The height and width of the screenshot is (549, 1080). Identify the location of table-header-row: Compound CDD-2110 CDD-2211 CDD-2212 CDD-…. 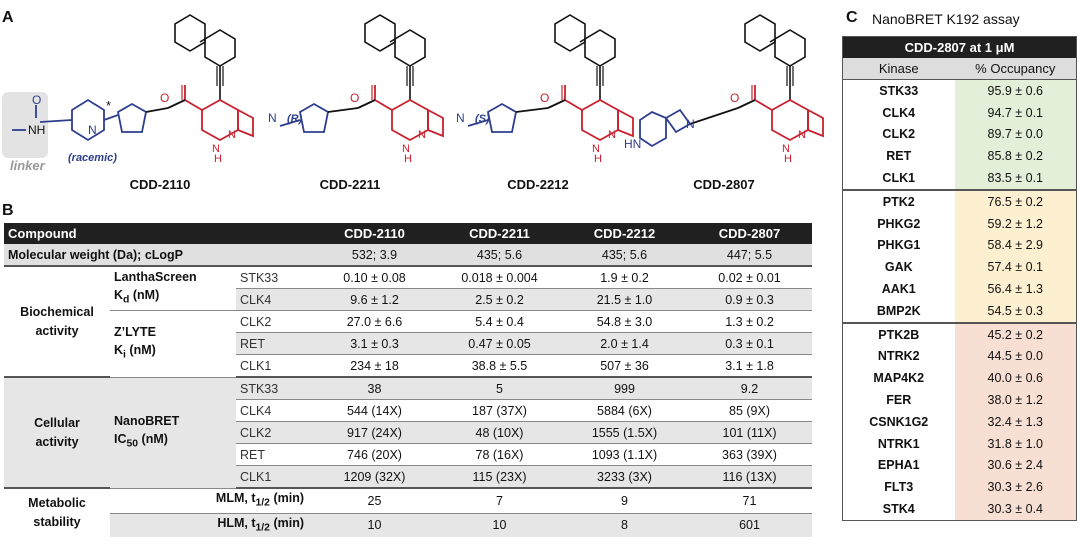
(408, 233).